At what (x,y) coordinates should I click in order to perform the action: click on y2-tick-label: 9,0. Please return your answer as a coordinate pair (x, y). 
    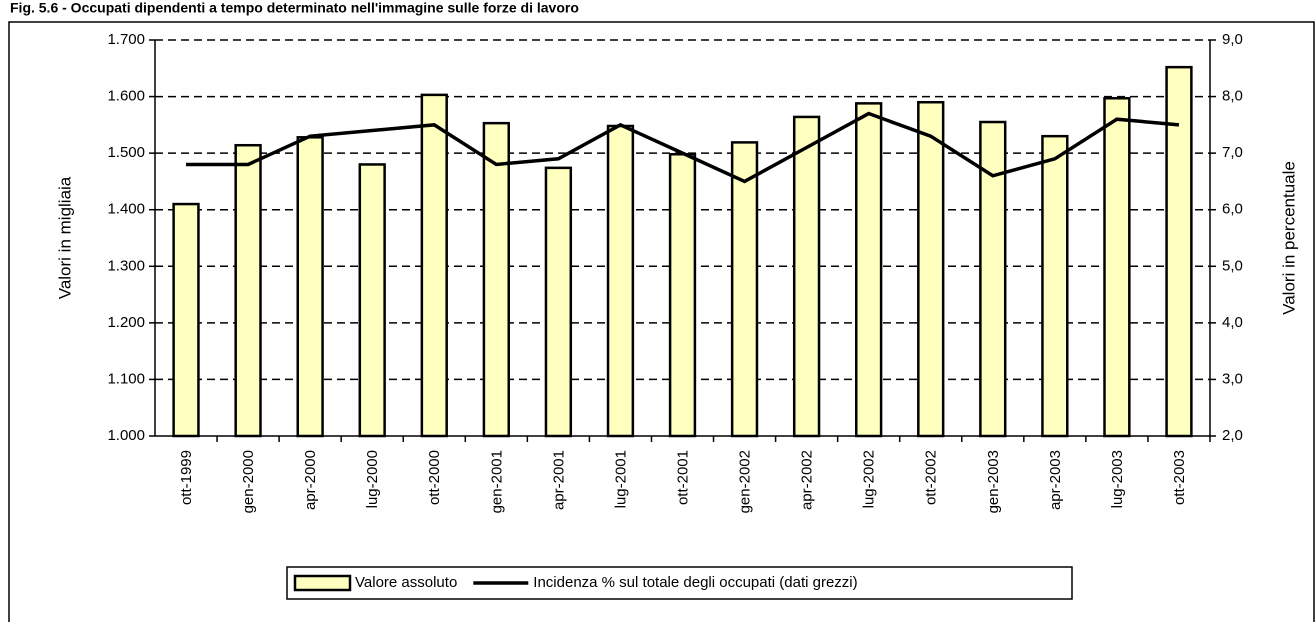
    Looking at the image, I should click on (1232, 39).